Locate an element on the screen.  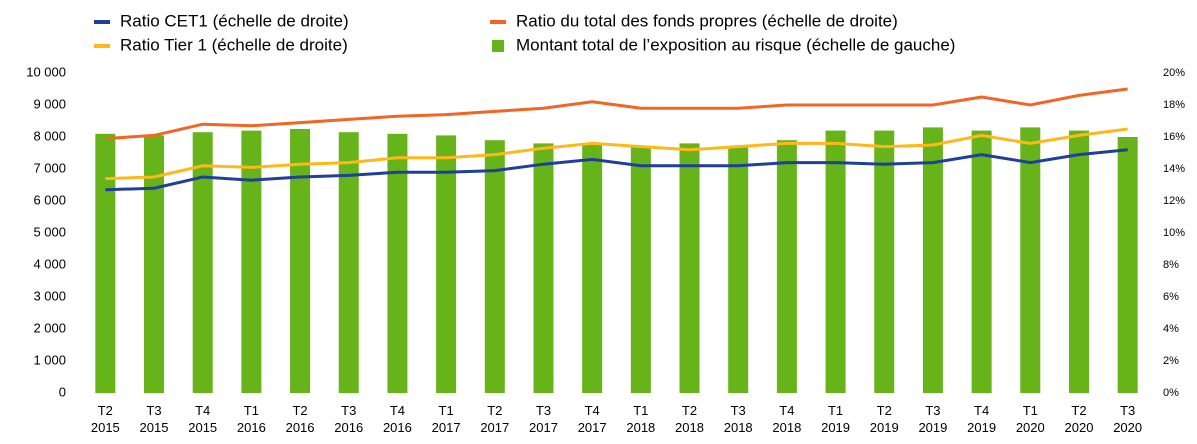
y-tick-label: 0 is located at coordinates (62, 391).